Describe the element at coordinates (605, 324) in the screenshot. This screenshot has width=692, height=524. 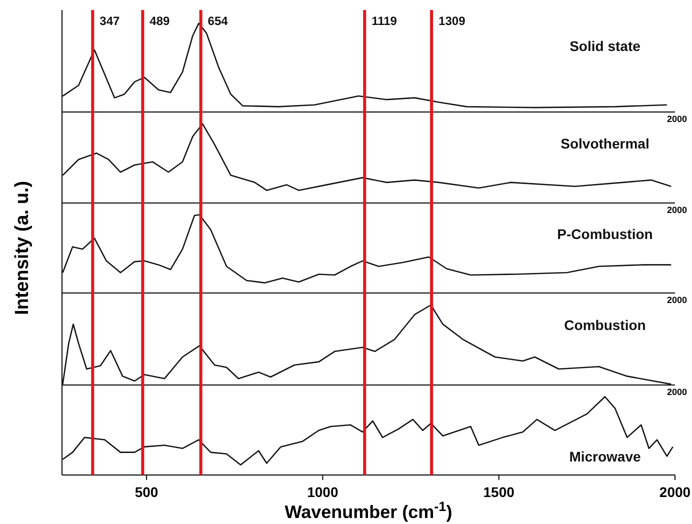
I see `text: Combustion` at that location.